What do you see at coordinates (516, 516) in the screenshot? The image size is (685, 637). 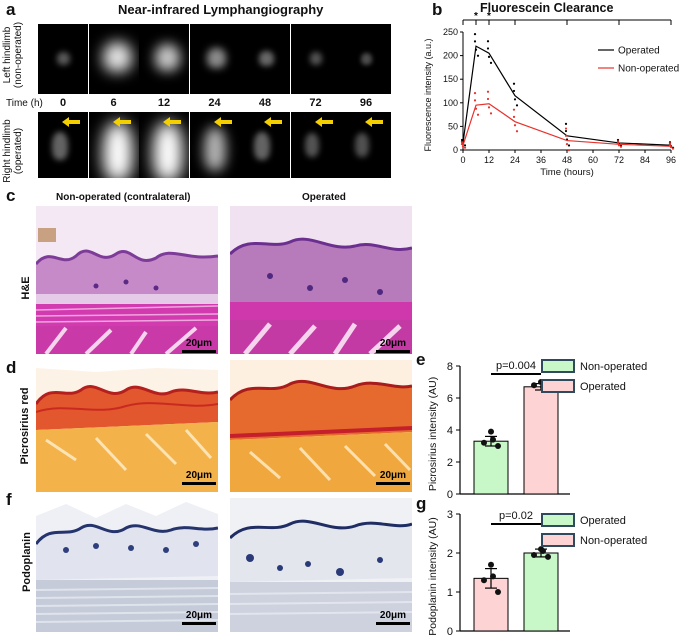 I see `pvalue-label: p=0.02` at bounding box center [516, 516].